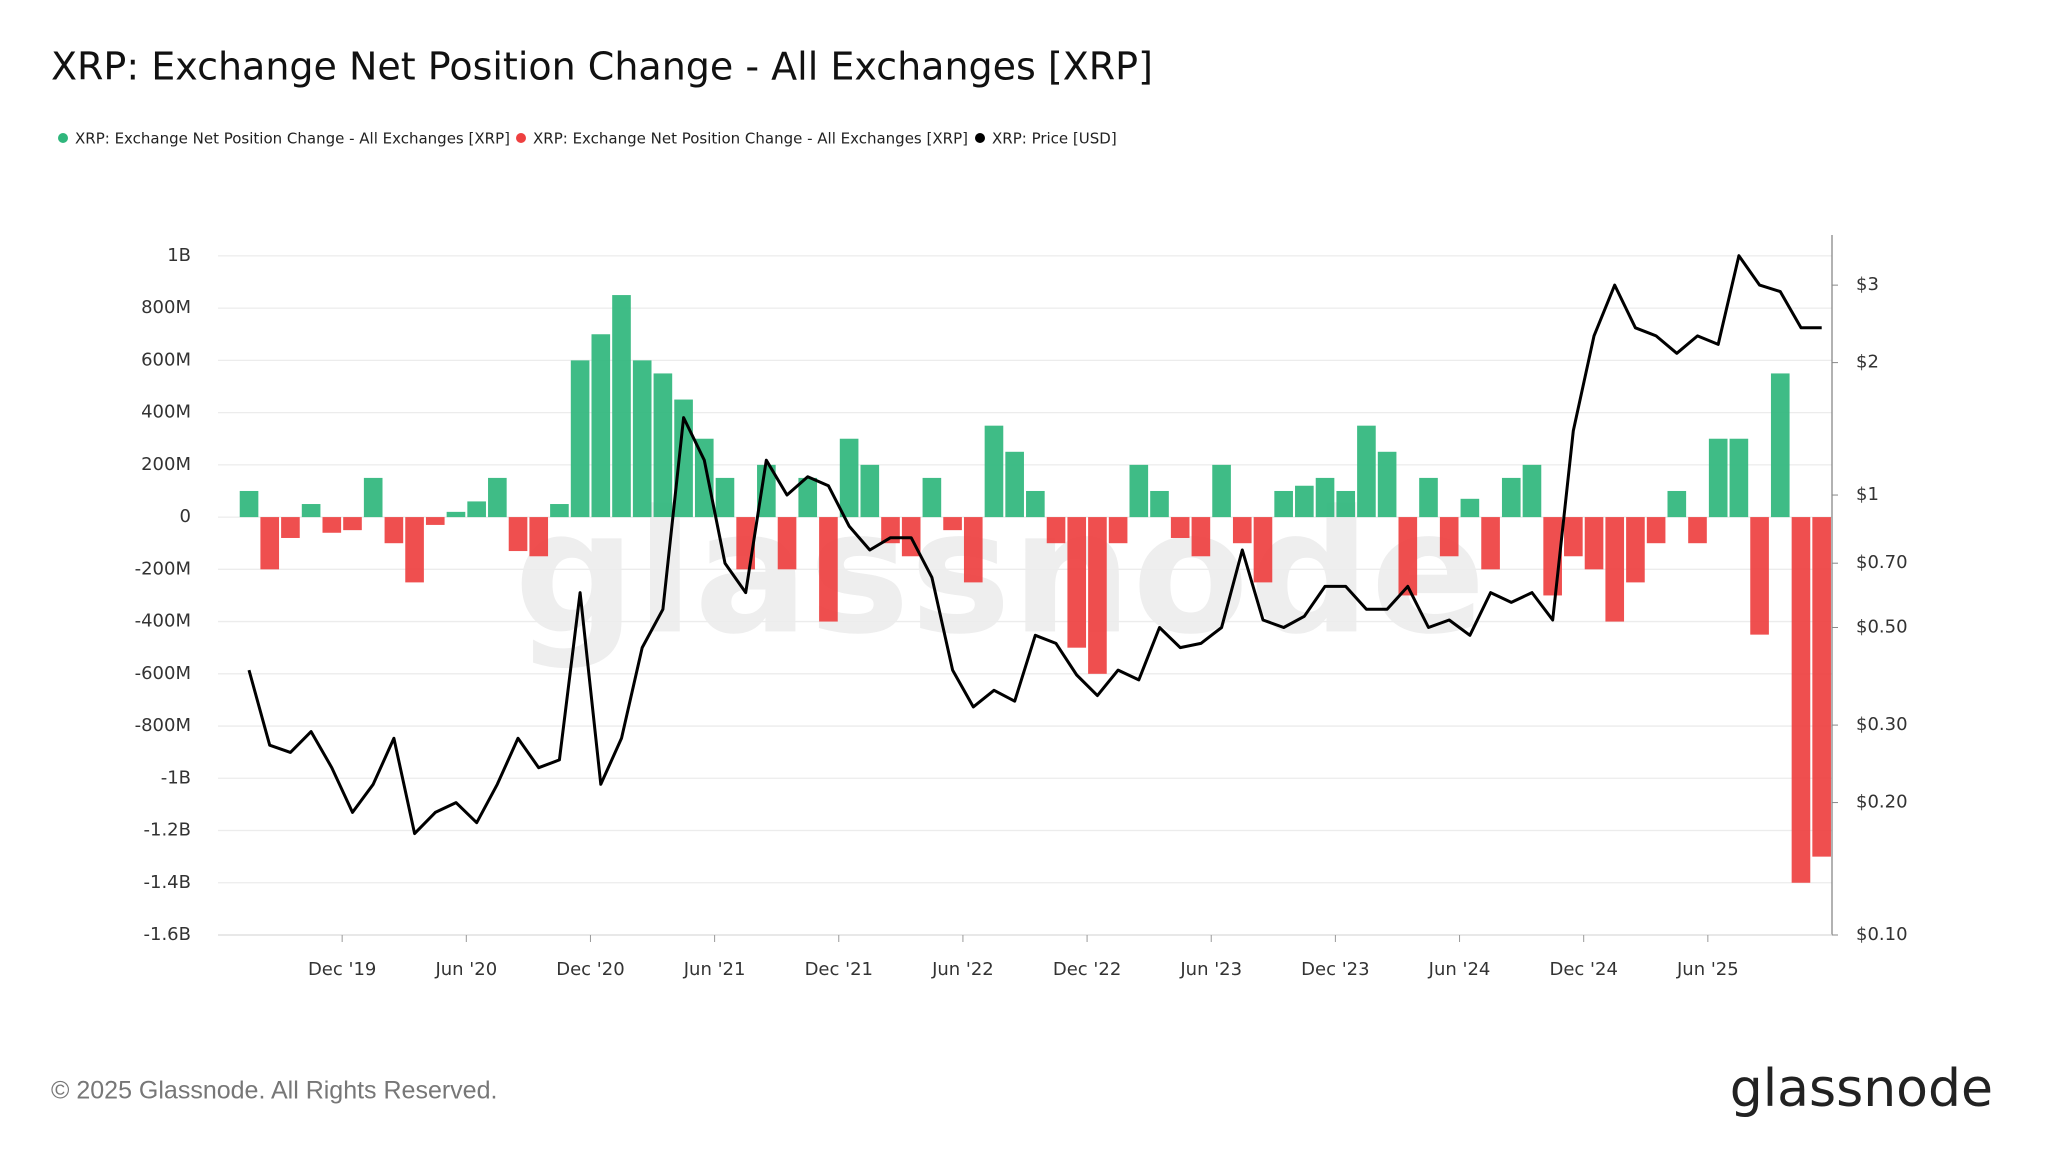 The height and width of the screenshot is (1152, 2048). Describe the element at coordinates (1882, 562) in the screenshot. I see `y2-tick-label: $0.70` at that location.